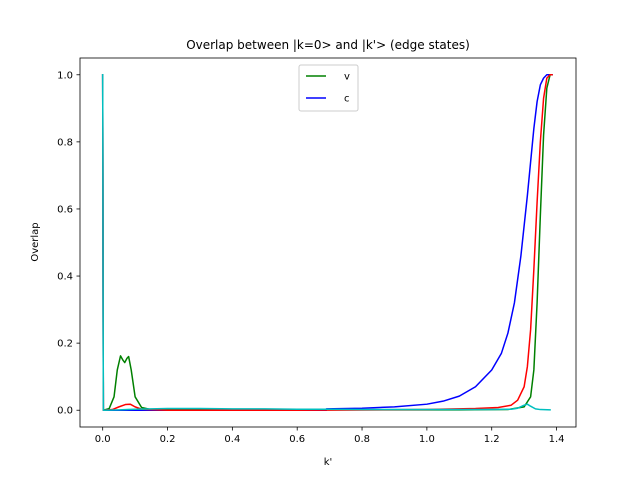 This screenshot has height=480, width=640. What do you see at coordinates (362, 439) in the screenshot?
I see `x-tick-label: 0.8` at bounding box center [362, 439].